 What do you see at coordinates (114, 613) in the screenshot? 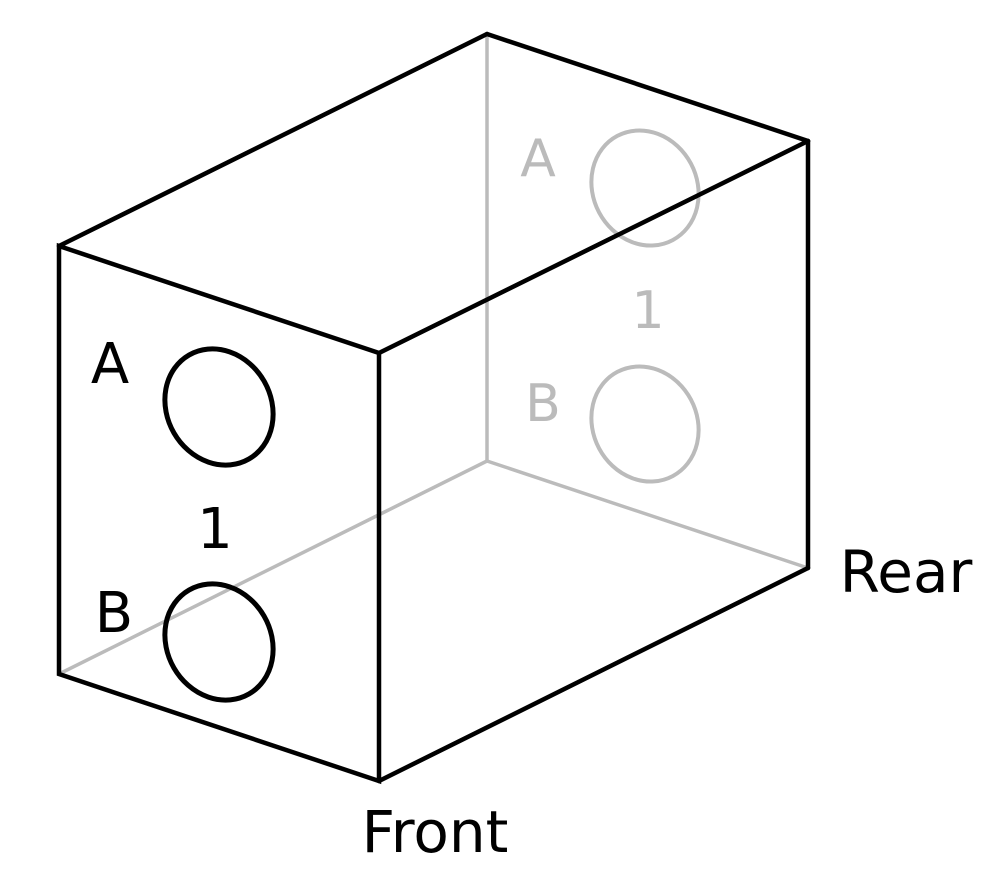
I see `front-port-b-label: B` at bounding box center [114, 613].